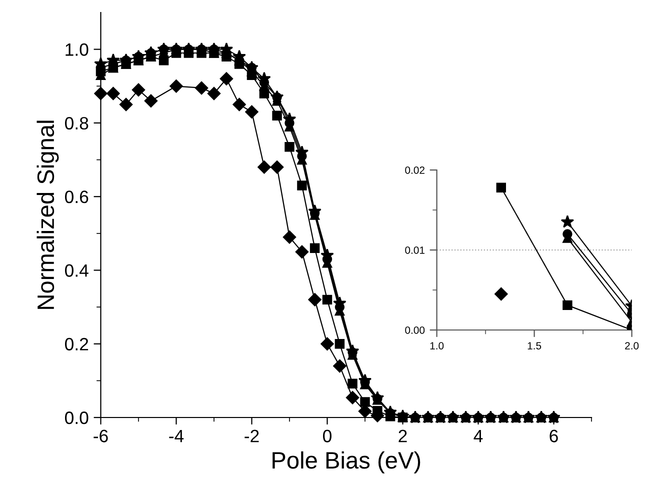 This screenshot has width=650, height=500. Describe the element at coordinates (251, 436) in the screenshot. I see `x-tick-label: -2` at that location.